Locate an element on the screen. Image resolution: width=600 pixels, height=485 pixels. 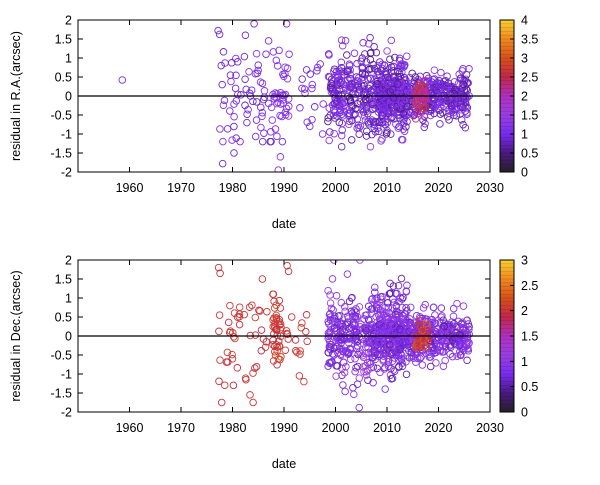
x-tick-label: 2020 is located at coordinates (439, 428).